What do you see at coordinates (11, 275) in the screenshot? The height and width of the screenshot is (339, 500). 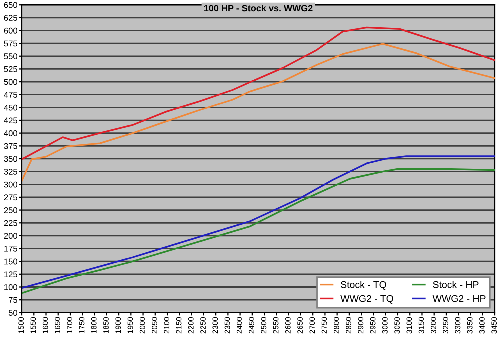 I see `y-tick-label: 125` at bounding box center [11, 275].